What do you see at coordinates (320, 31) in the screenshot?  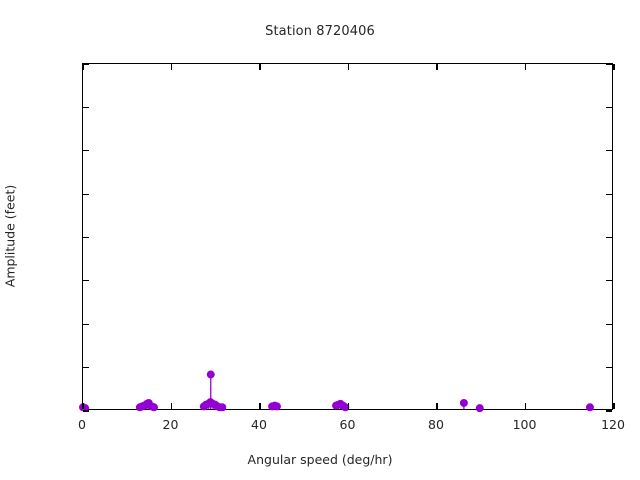 I see `chart-title: Station 8720406` at bounding box center [320, 31].